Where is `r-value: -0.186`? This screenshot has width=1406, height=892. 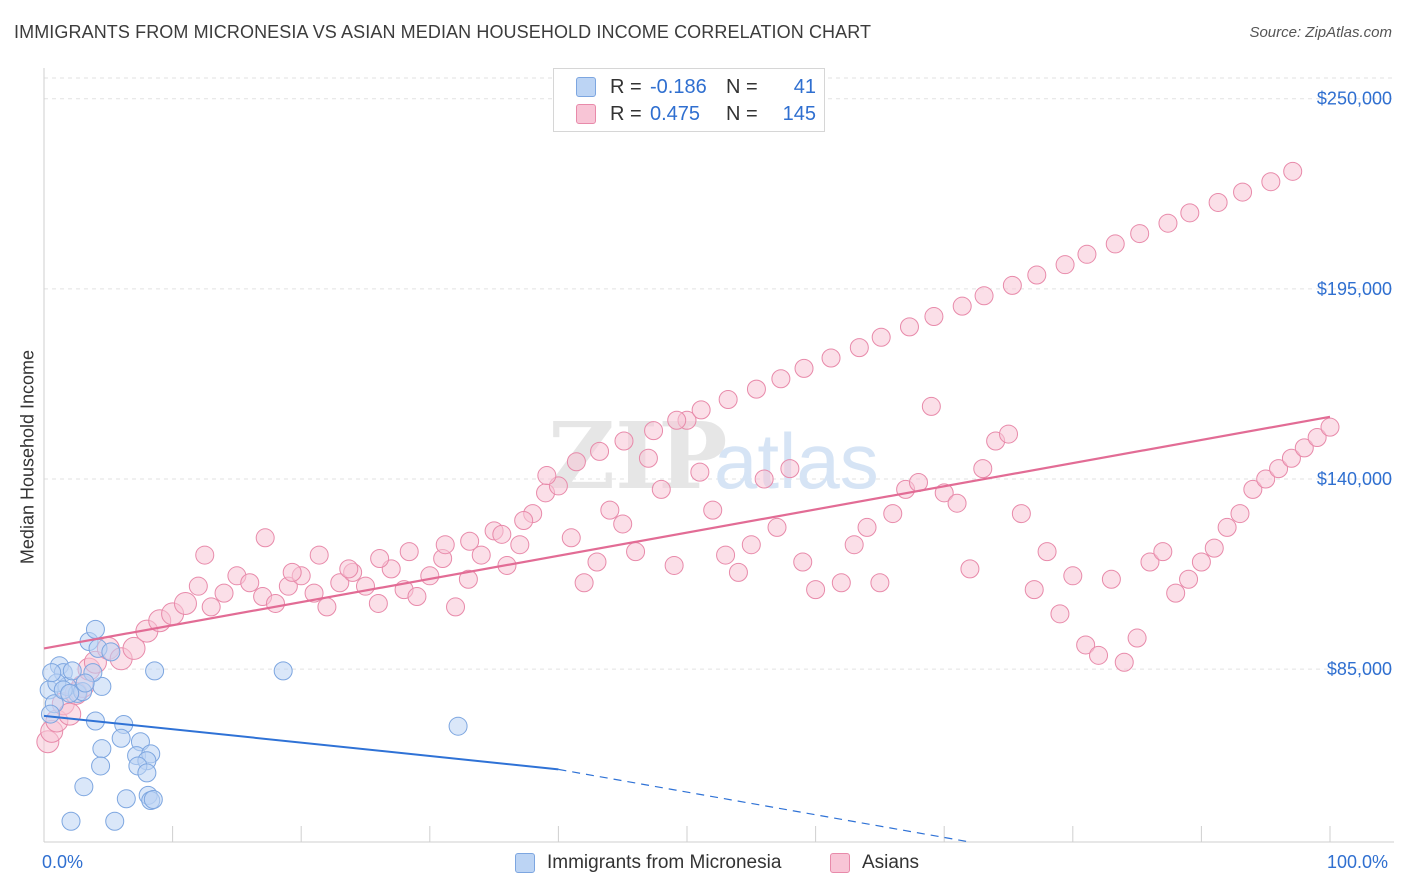
r-value: -0.186 is located at coordinates (678, 86).